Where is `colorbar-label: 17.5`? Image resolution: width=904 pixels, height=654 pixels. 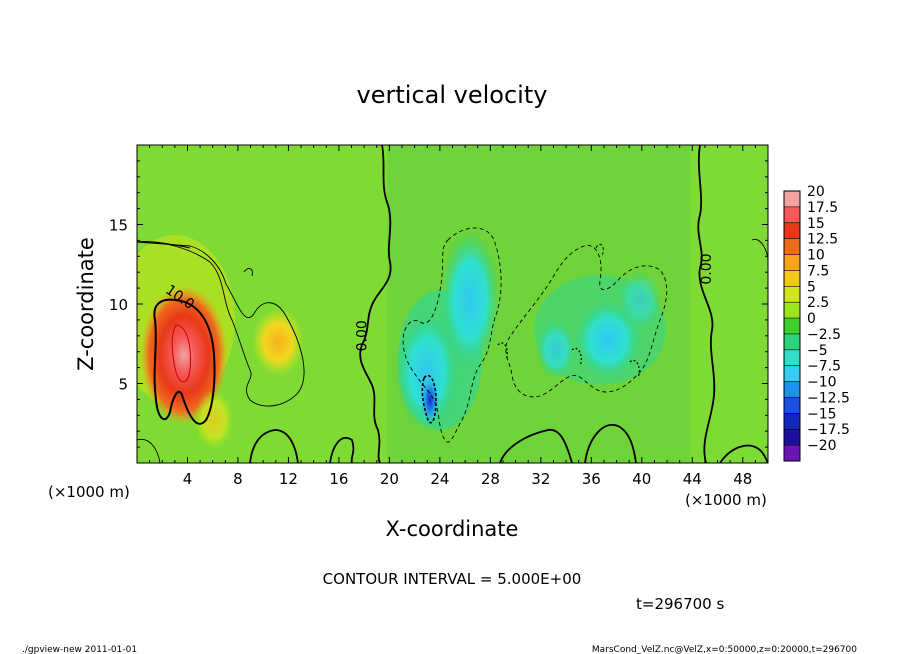
colorbar-label: 17.5 is located at coordinates (822, 208).